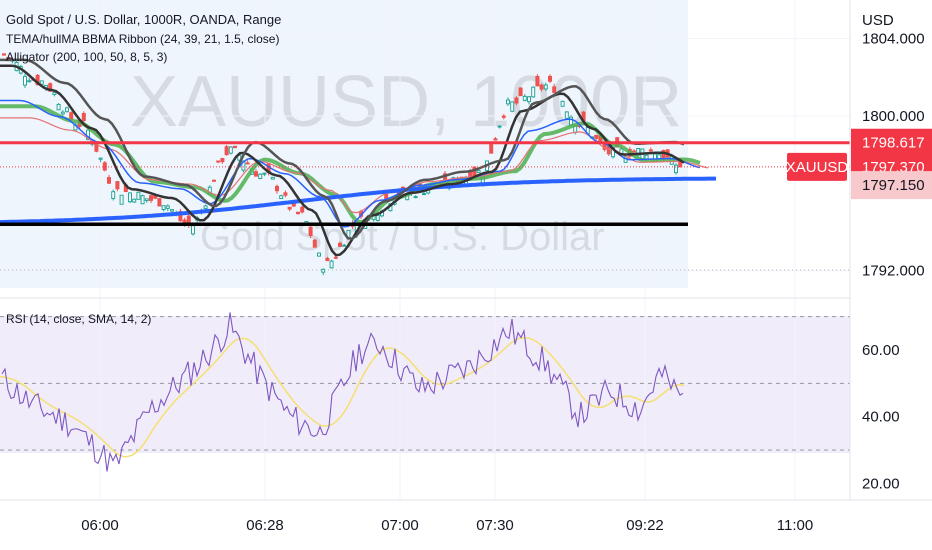 Image resolution: width=932 pixels, height=550 pixels. What do you see at coordinates (402, 237) in the screenshot?
I see `watermark-name: Gold Spot / U.S. Dollar` at bounding box center [402, 237].